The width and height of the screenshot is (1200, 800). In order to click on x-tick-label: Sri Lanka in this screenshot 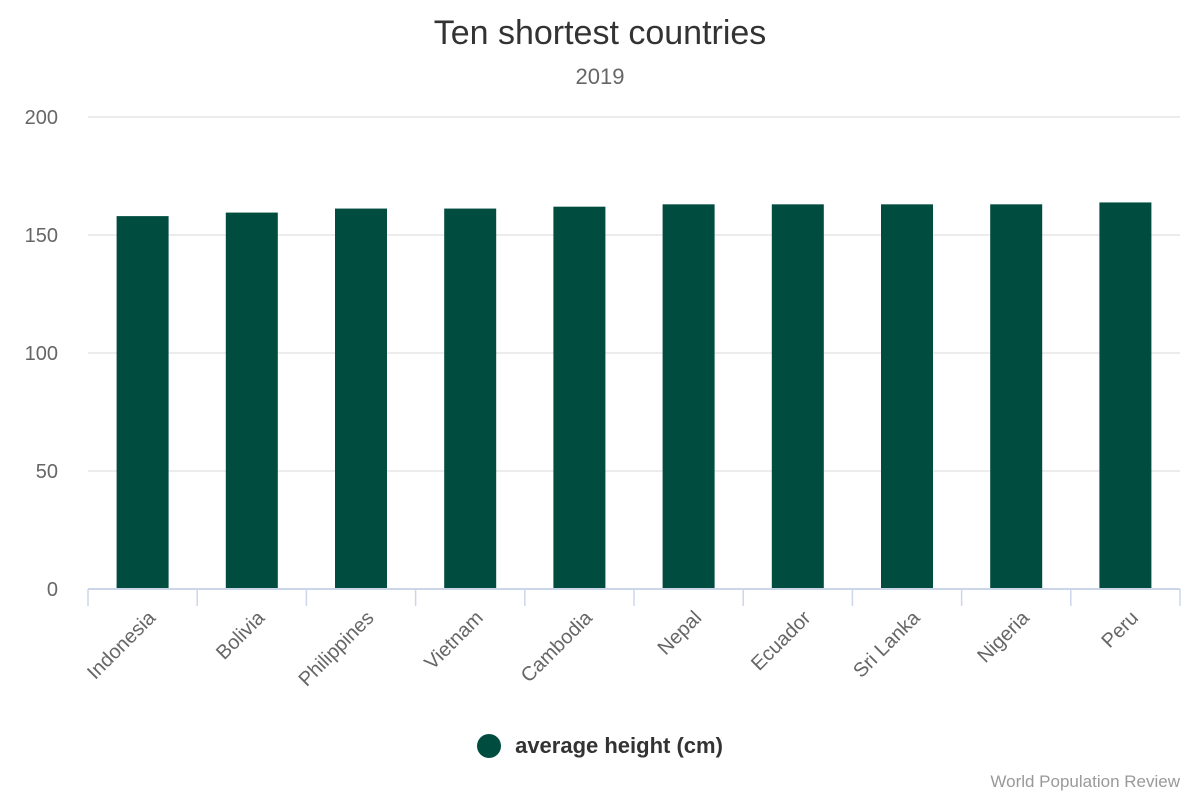, I will do `click(887, 644)`.